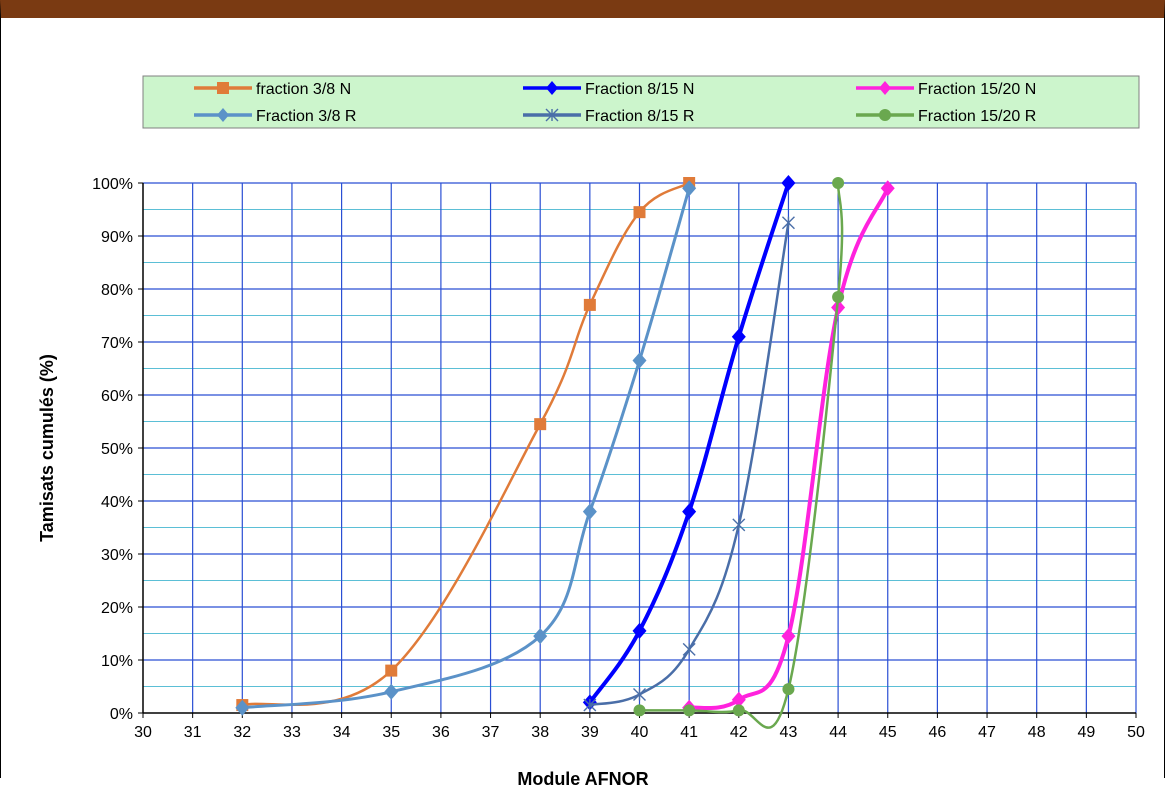  What do you see at coordinates (117, 290) in the screenshot?
I see `y-tick-label: 80%` at bounding box center [117, 290].